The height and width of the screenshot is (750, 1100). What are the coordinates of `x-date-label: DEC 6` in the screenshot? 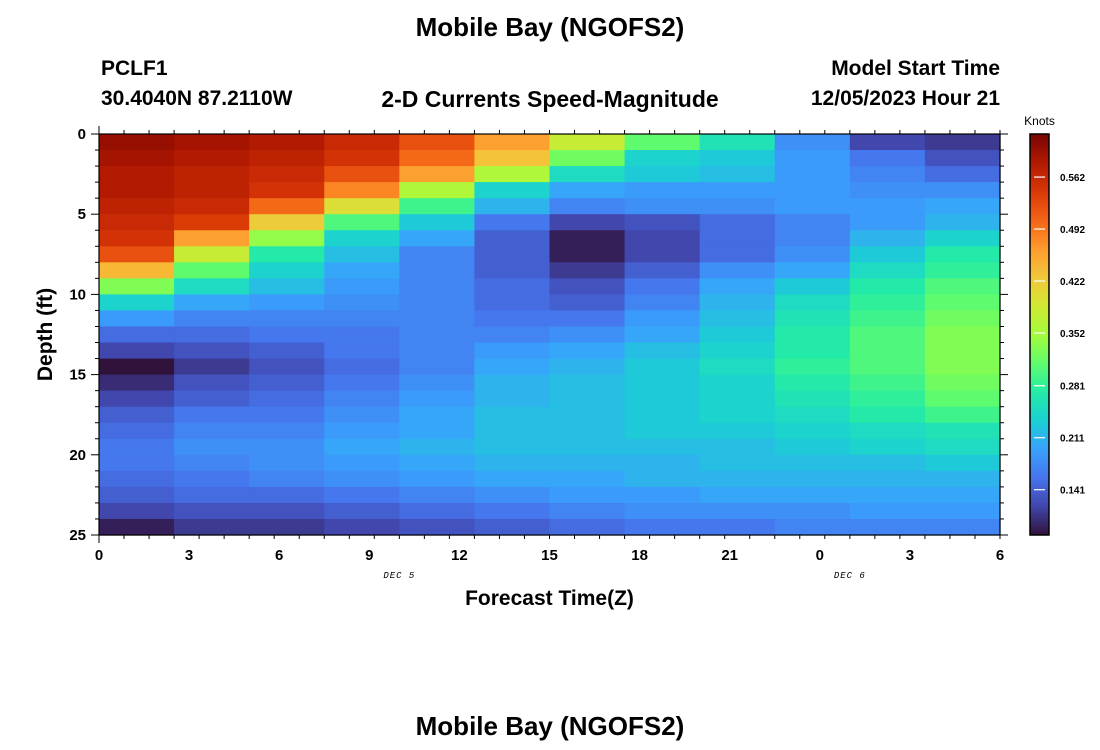 It's located at (850, 576).